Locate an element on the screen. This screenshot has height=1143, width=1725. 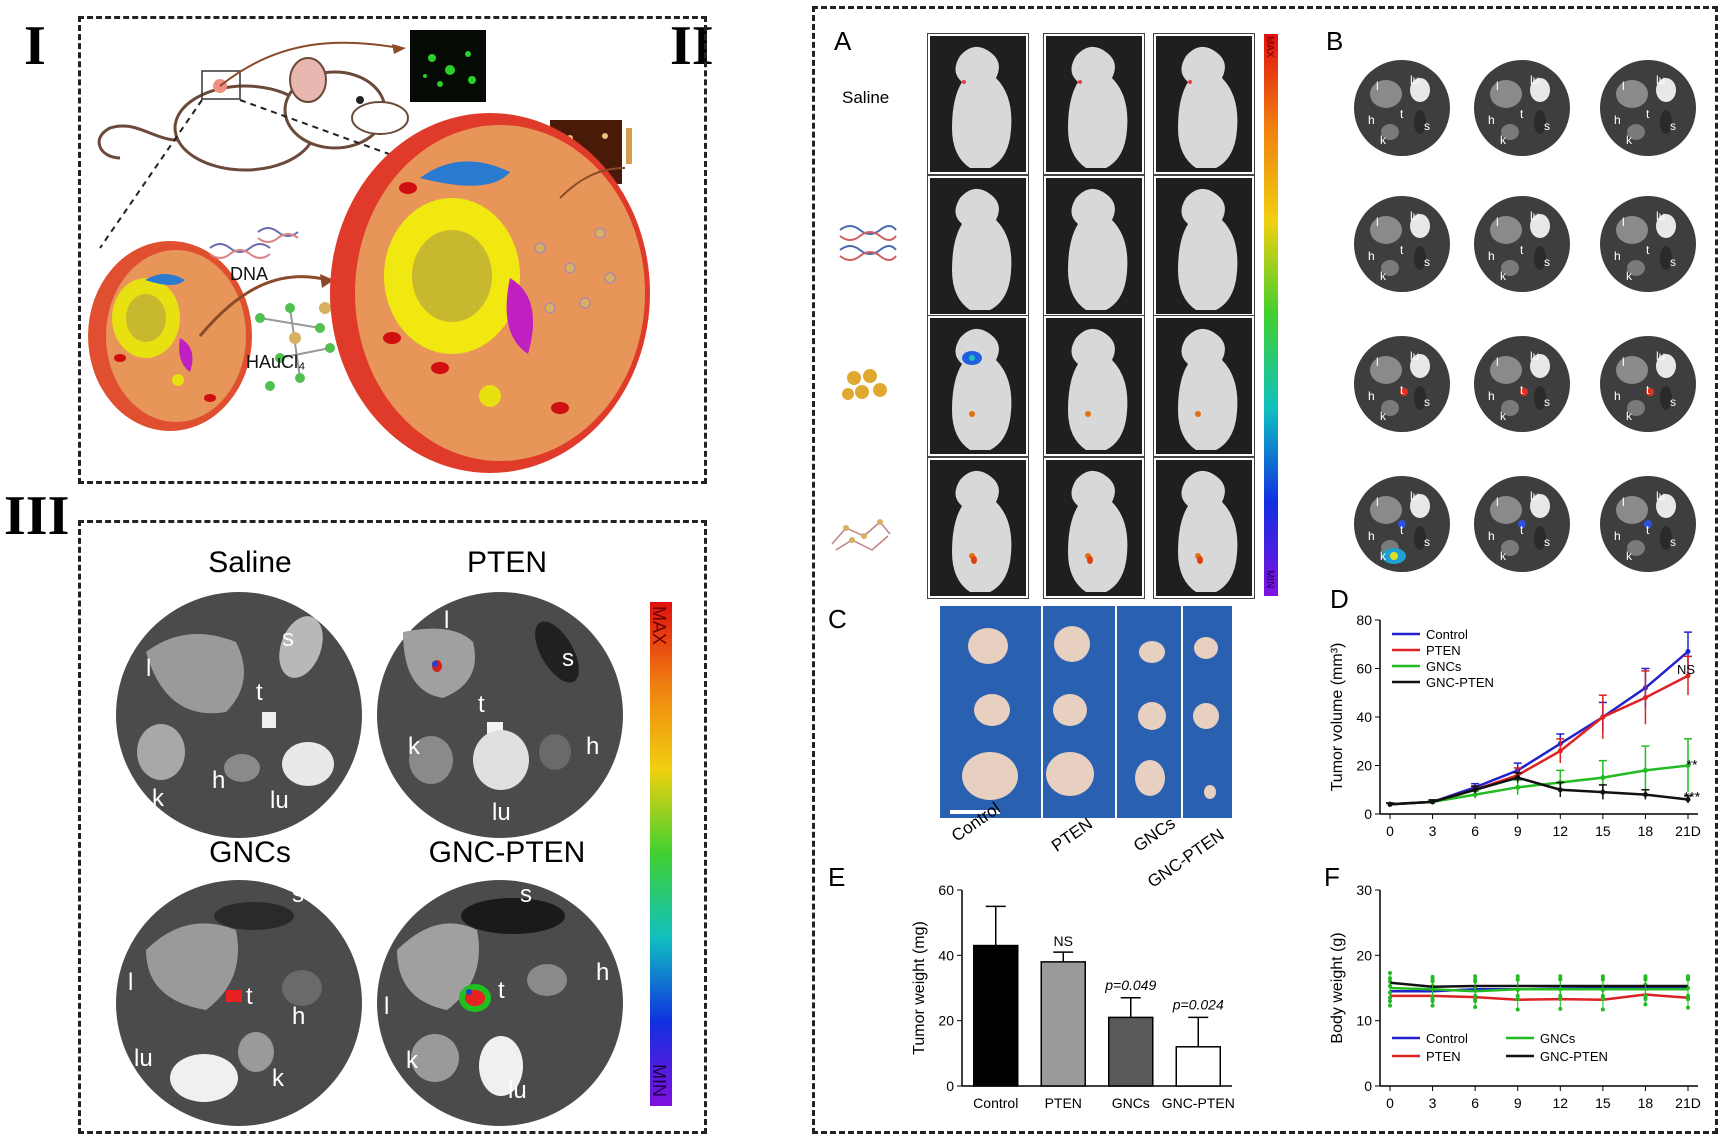
legend-label: Control is located at coordinates (1447, 634).